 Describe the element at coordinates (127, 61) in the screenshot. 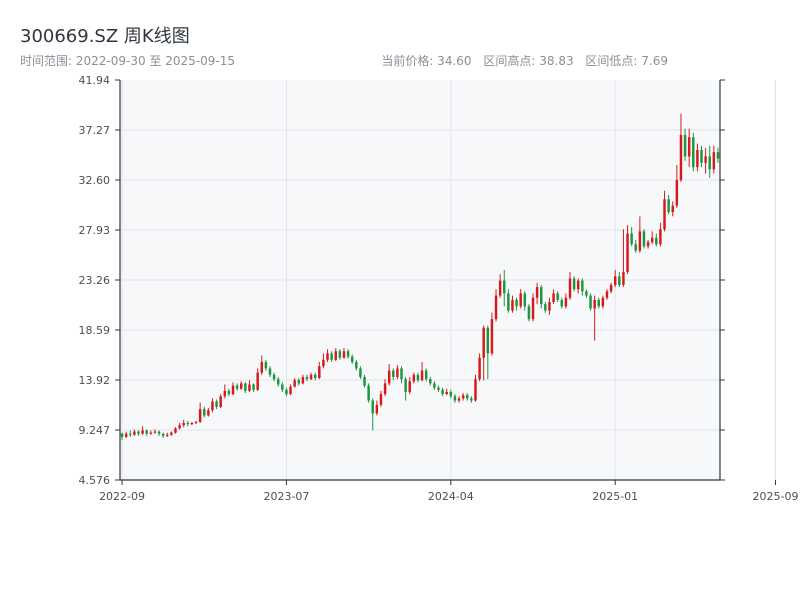

I see `date-range-text: 时间范围: 2022-09-30 至 2025-09-15` at that location.